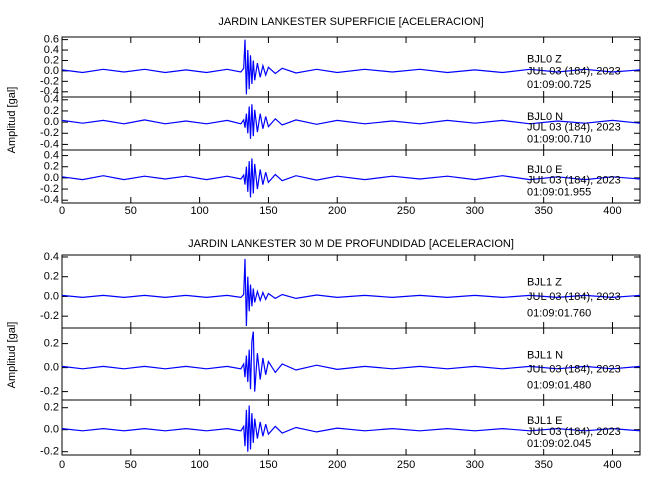  What do you see at coordinates (544, 170) in the screenshot?
I see `station-label: BJL0 E` at bounding box center [544, 170].